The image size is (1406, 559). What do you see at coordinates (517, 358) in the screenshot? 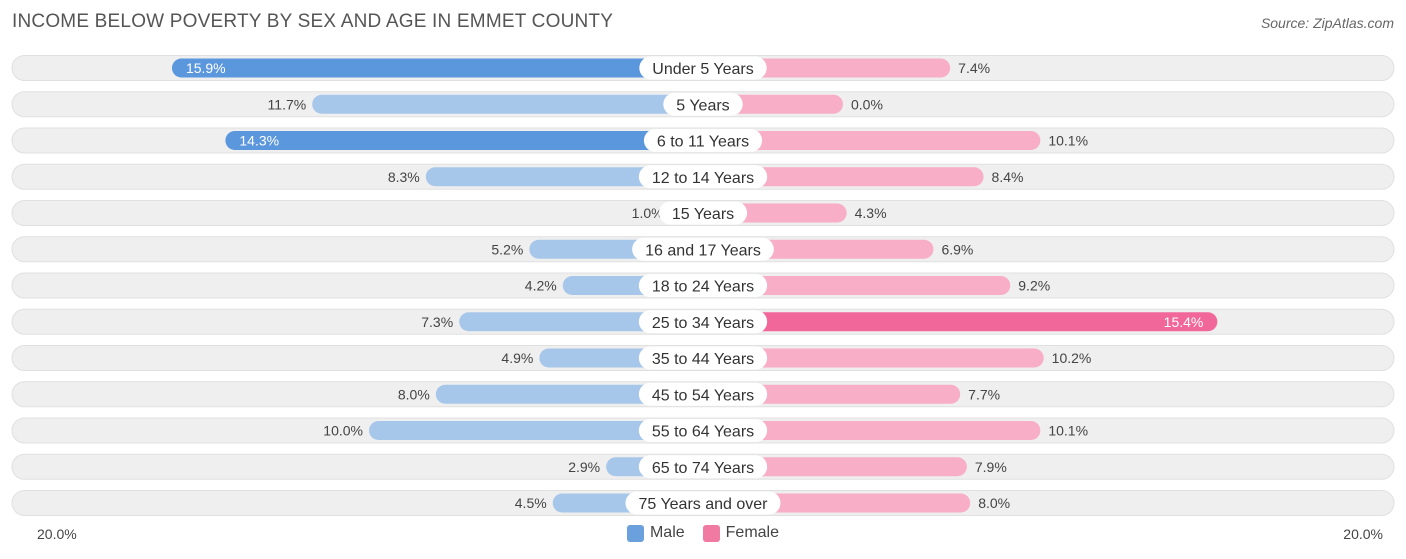
I see `male-value-label: 4.9%` at bounding box center [517, 358].